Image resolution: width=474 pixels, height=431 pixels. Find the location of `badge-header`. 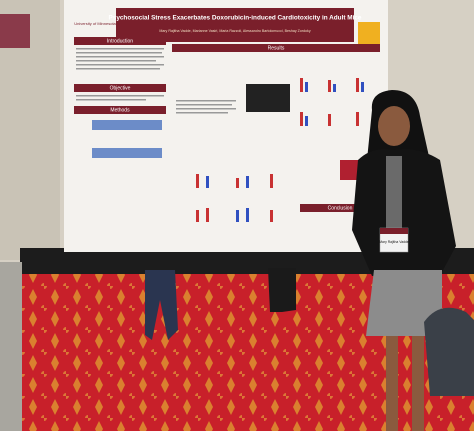

badge-header is located at coordinates (394, 231).